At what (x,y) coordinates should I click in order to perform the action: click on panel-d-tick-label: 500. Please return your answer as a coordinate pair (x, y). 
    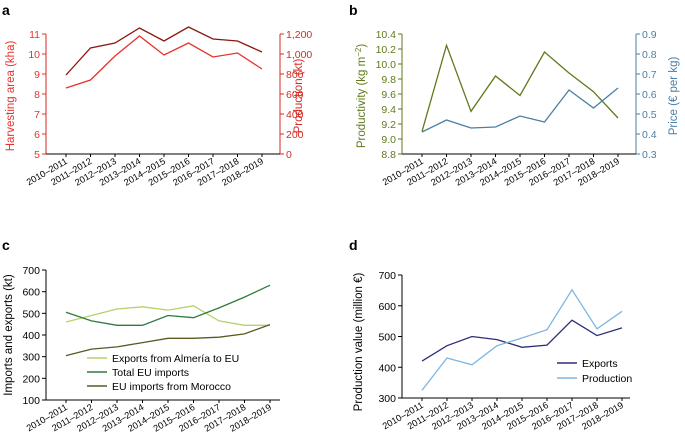
    Looking at the image, I should click on (387, 338).